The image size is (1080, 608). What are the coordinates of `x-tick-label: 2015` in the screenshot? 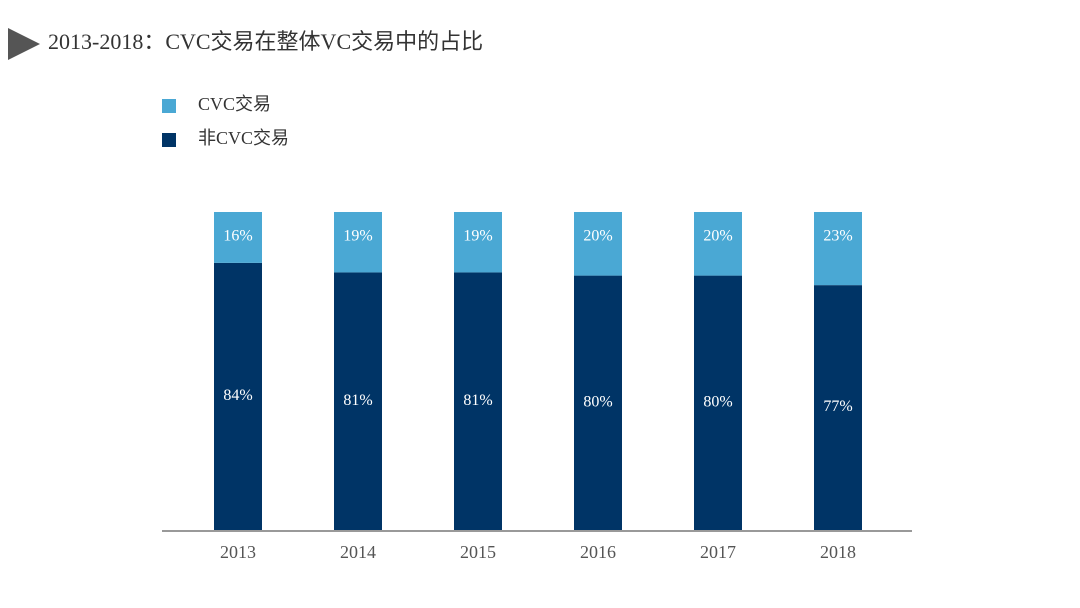 It's located at (478, 552).